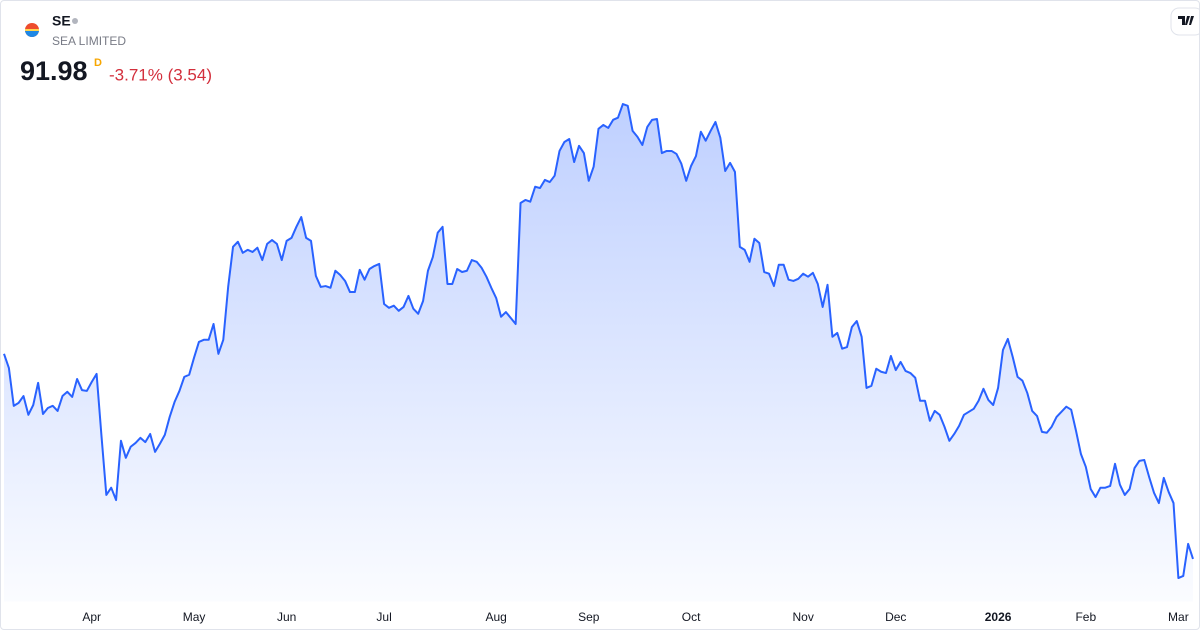 The height and width of the screenshot is (630, 1200). What do you see at coordinates (495, 617) in the screenshot?
I see `x-tick-label: Aug` at bounding box center [495, 617].